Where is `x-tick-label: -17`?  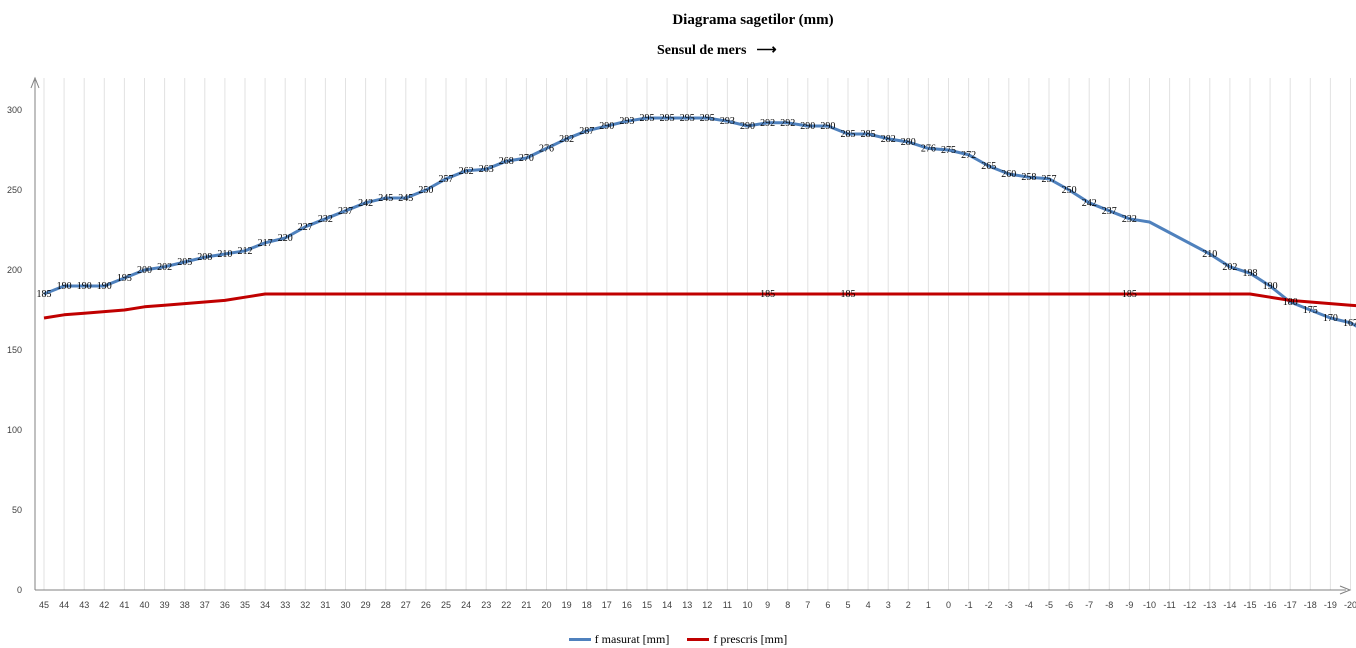 x-tick-label: -17 is located at coordinates (1290, 605).